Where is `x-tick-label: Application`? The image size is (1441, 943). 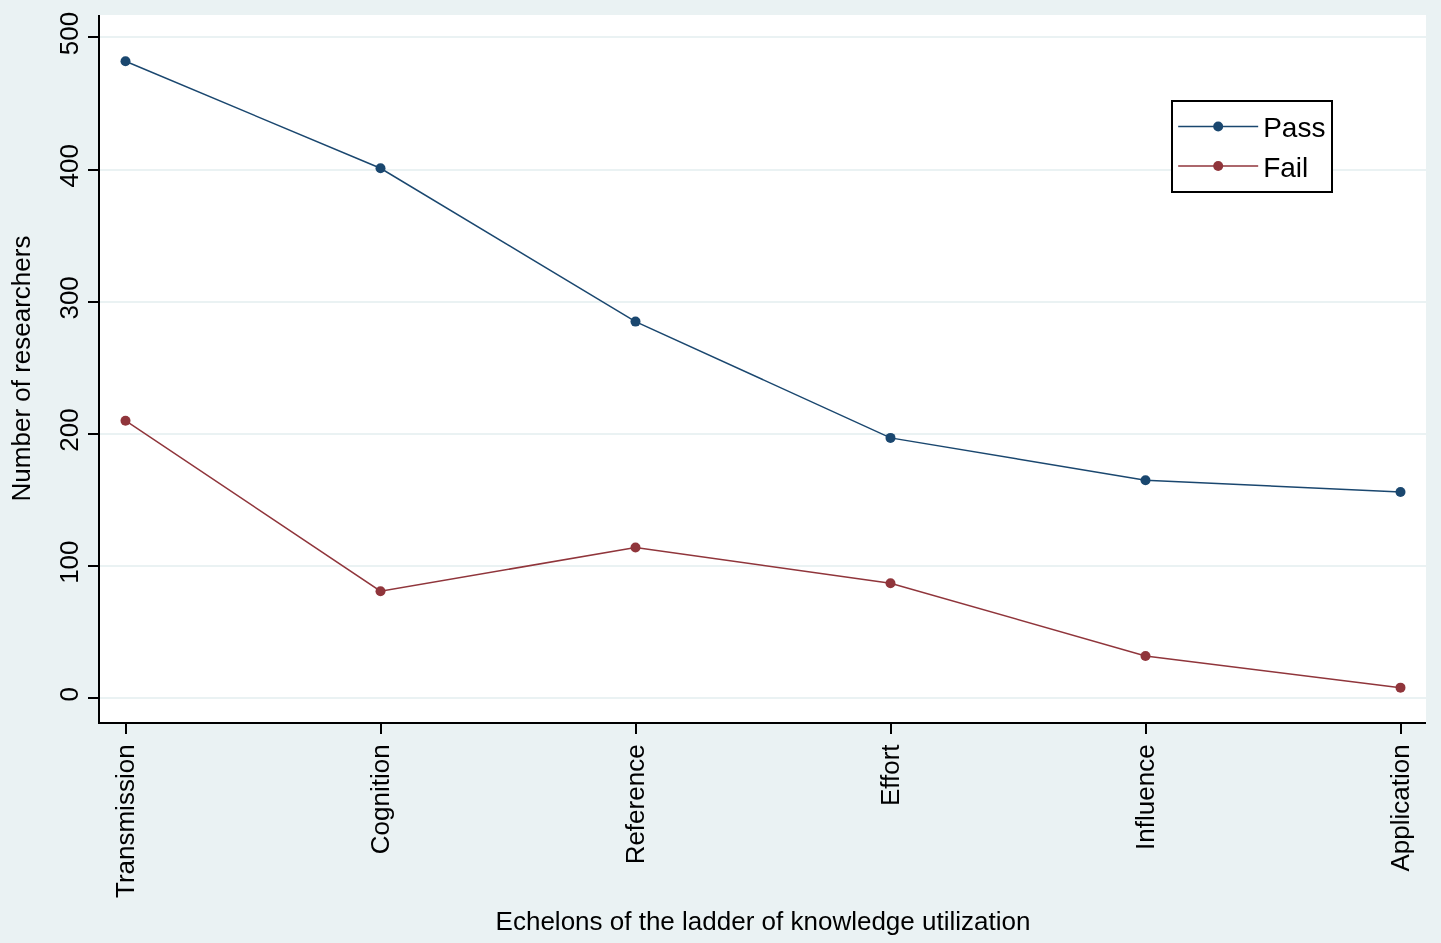
x-tick-label: Application is located at coordinates (1399, 808).